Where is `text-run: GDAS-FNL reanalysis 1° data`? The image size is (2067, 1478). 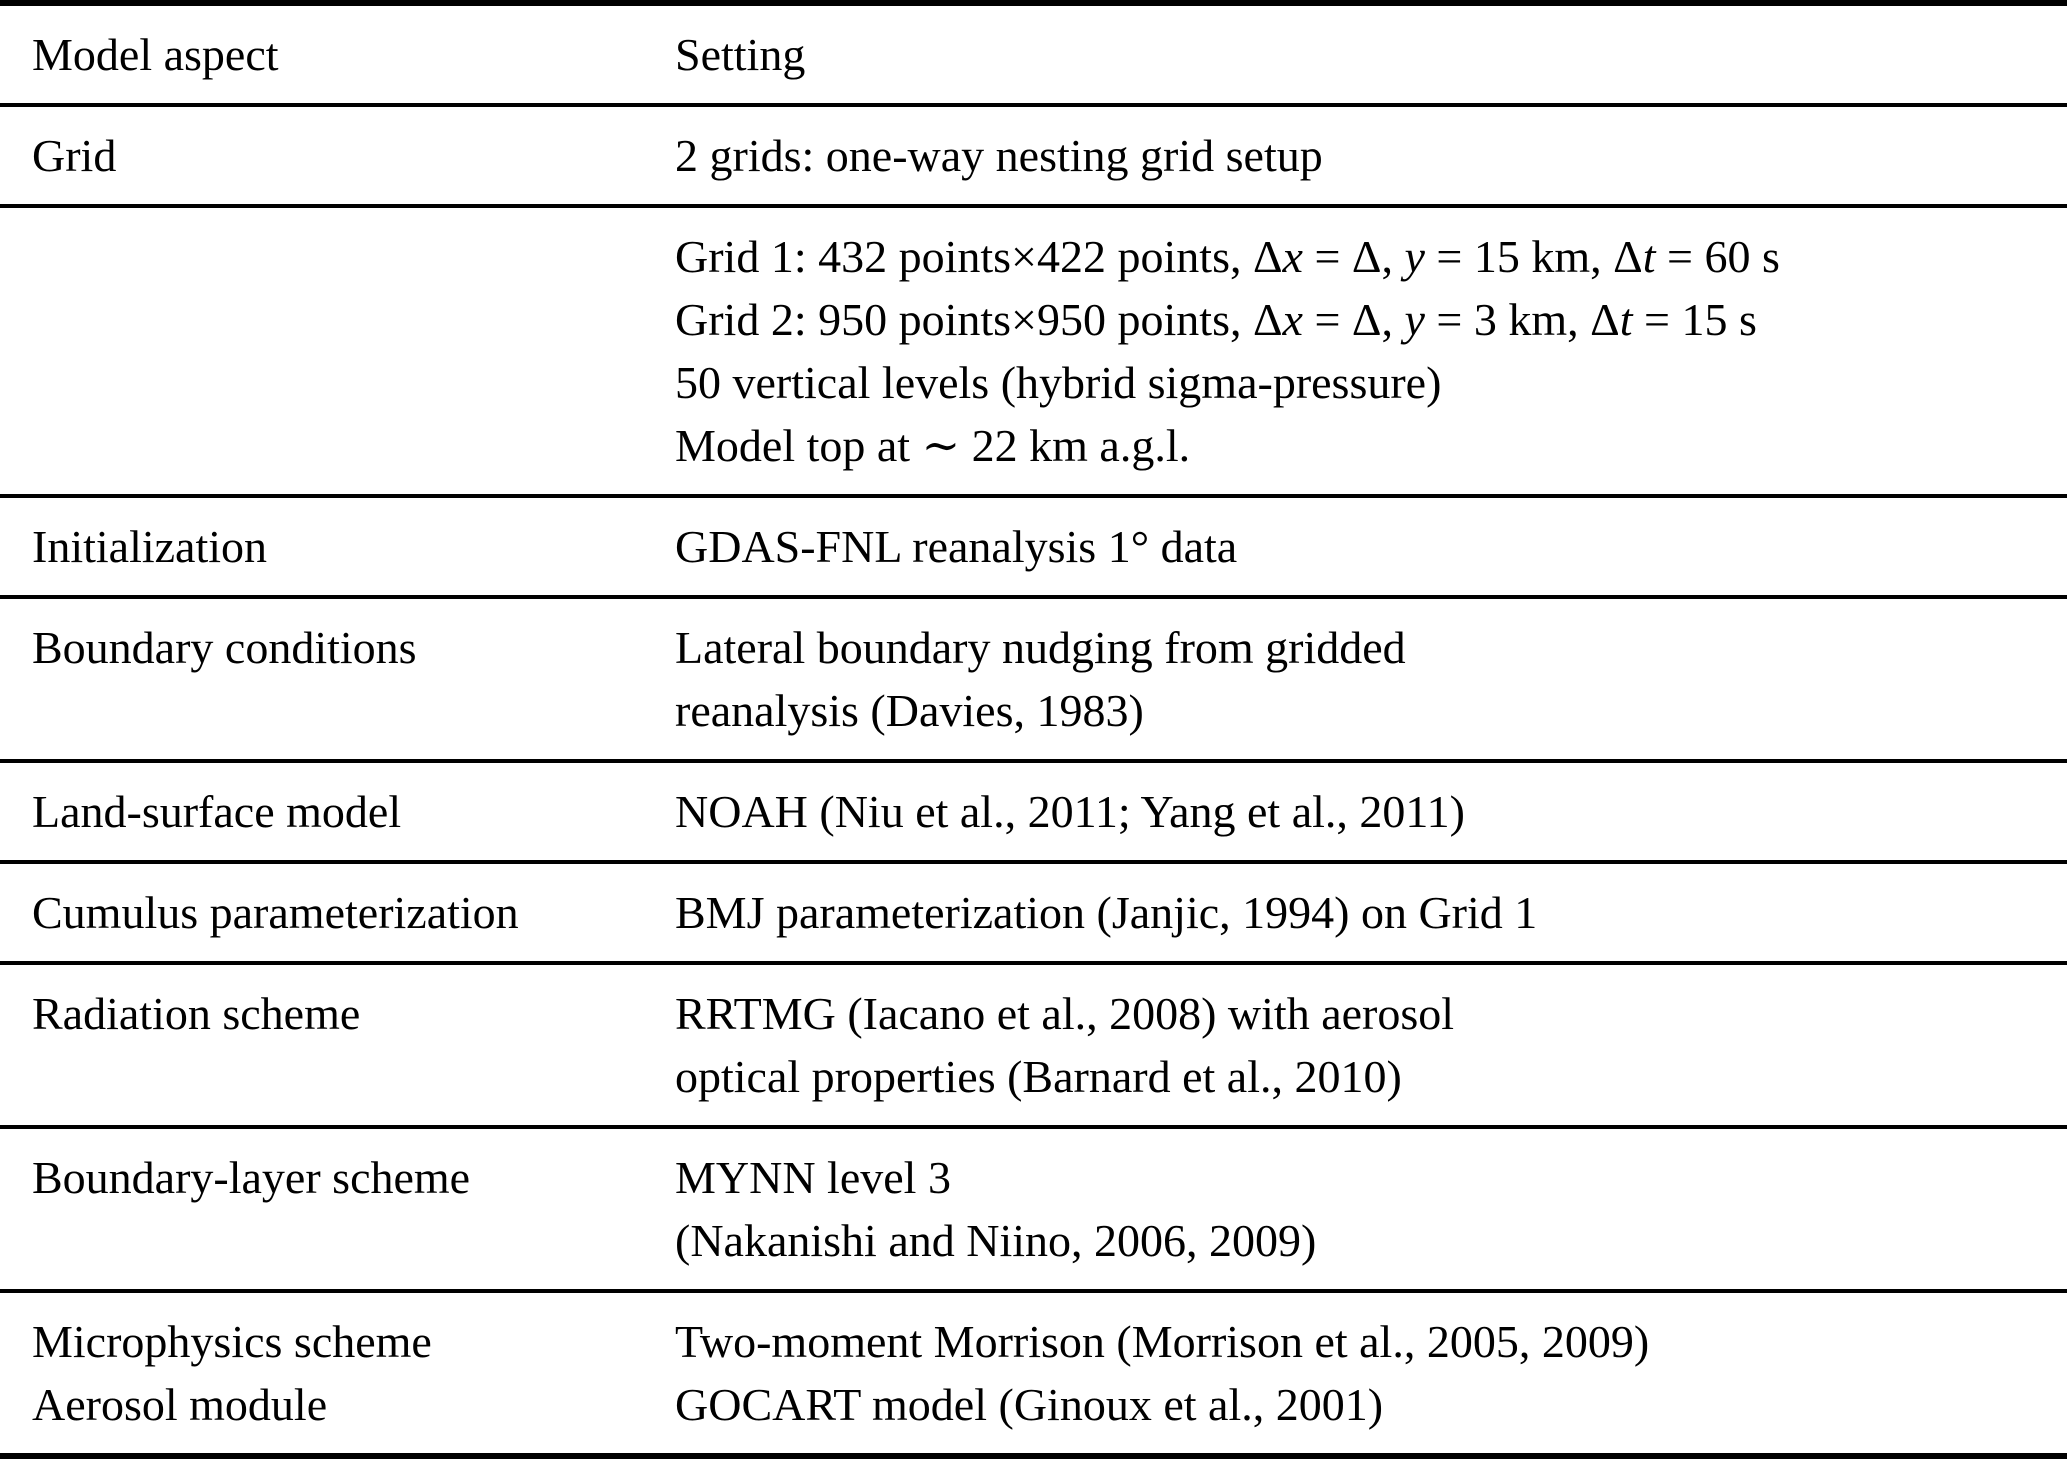
text-run: GDAS-FNL reanalysis 1° data is located at coordinates (956, 546).